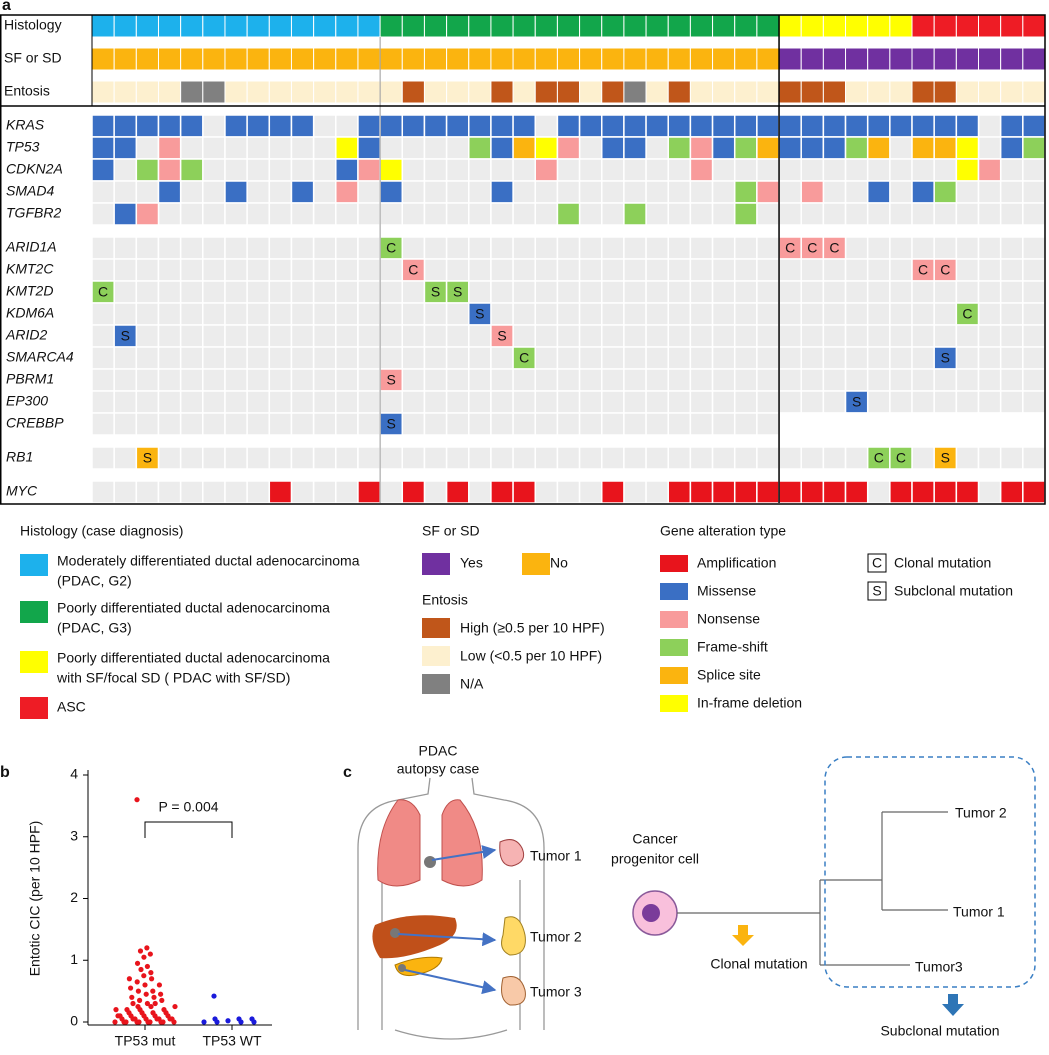 This screenshot has width=1049, height=1055. Describe the element at coordinates (74, 774) in the screenshot. I see `y-tick-label: 4` at that location.